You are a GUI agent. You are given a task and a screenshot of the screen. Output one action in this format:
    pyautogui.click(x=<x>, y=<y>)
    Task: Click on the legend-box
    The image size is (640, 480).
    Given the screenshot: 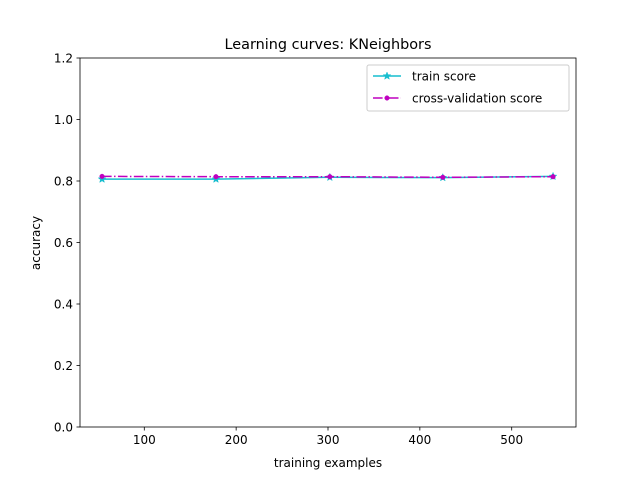 What is the action you would take?
    pyautogui.click(x=468, y=88)
    